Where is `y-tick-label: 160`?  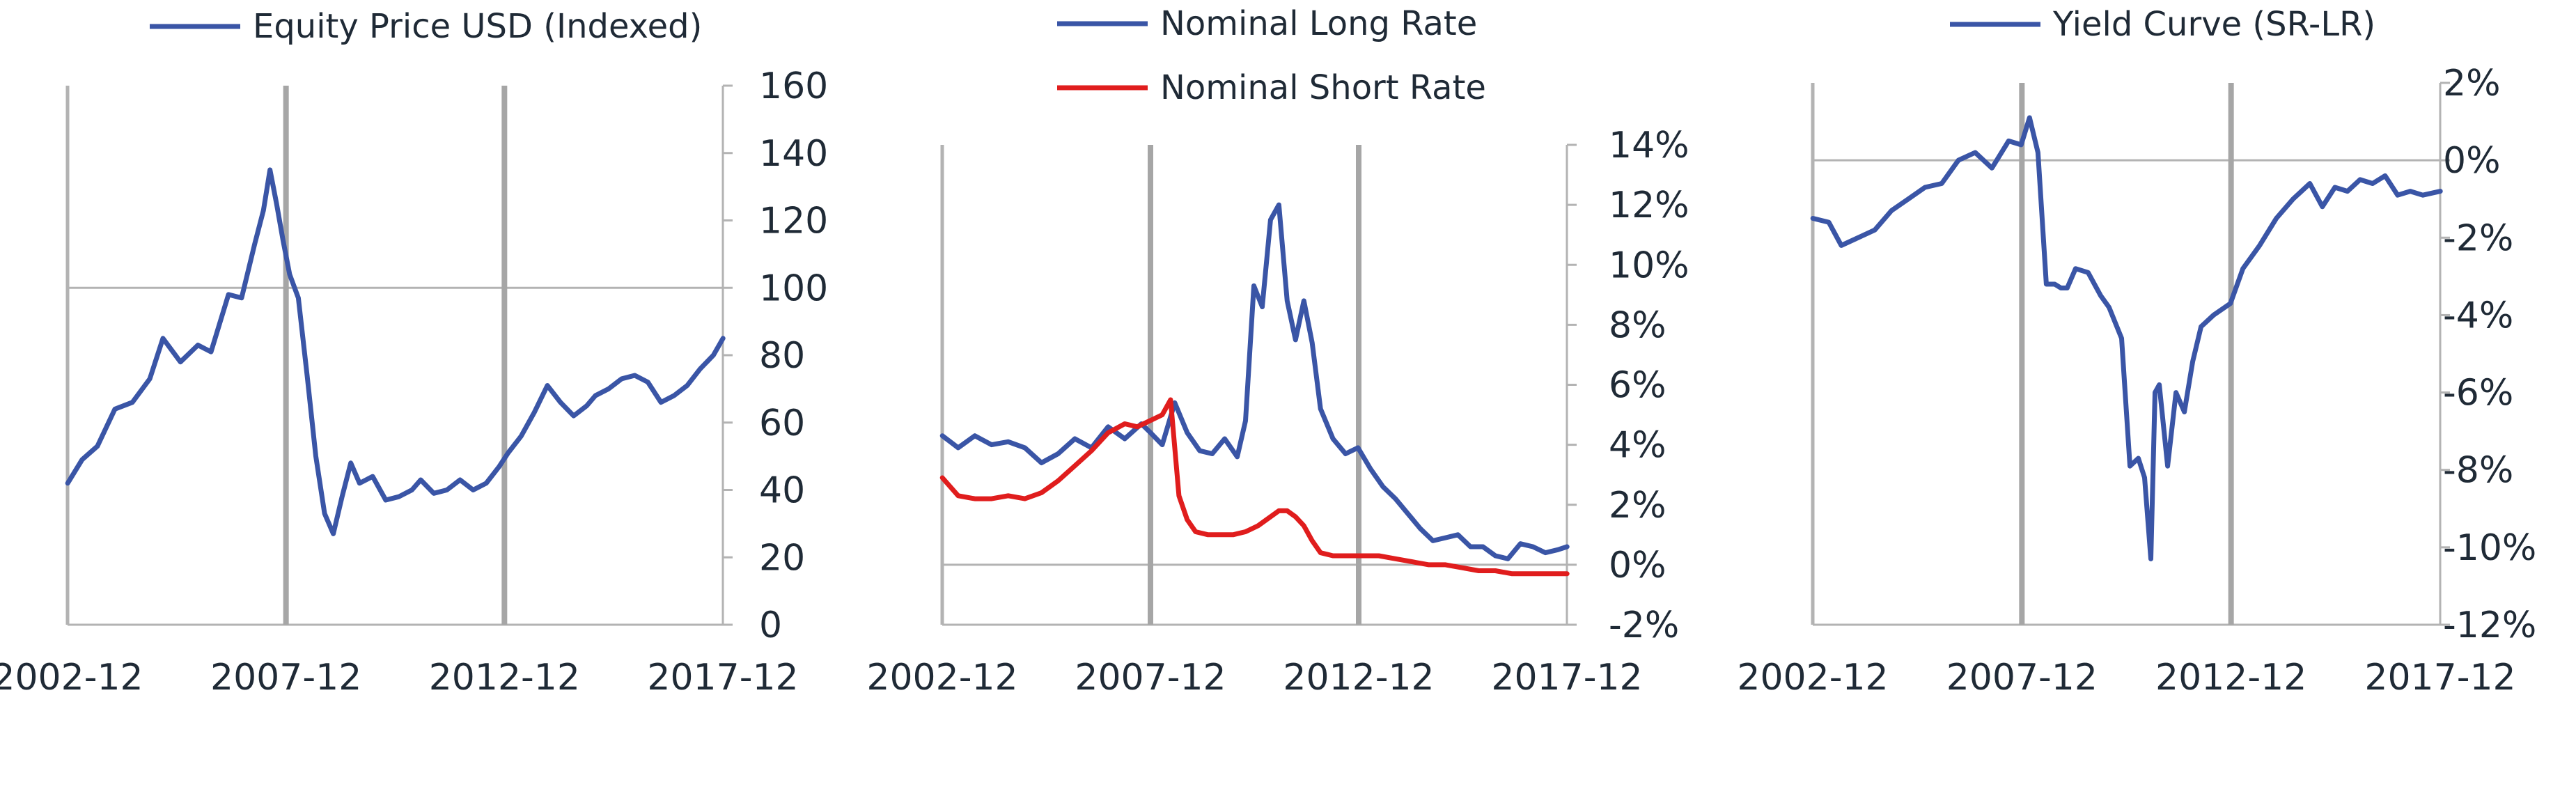 y-tick-label: 160 is located at coordinates (793, 86).